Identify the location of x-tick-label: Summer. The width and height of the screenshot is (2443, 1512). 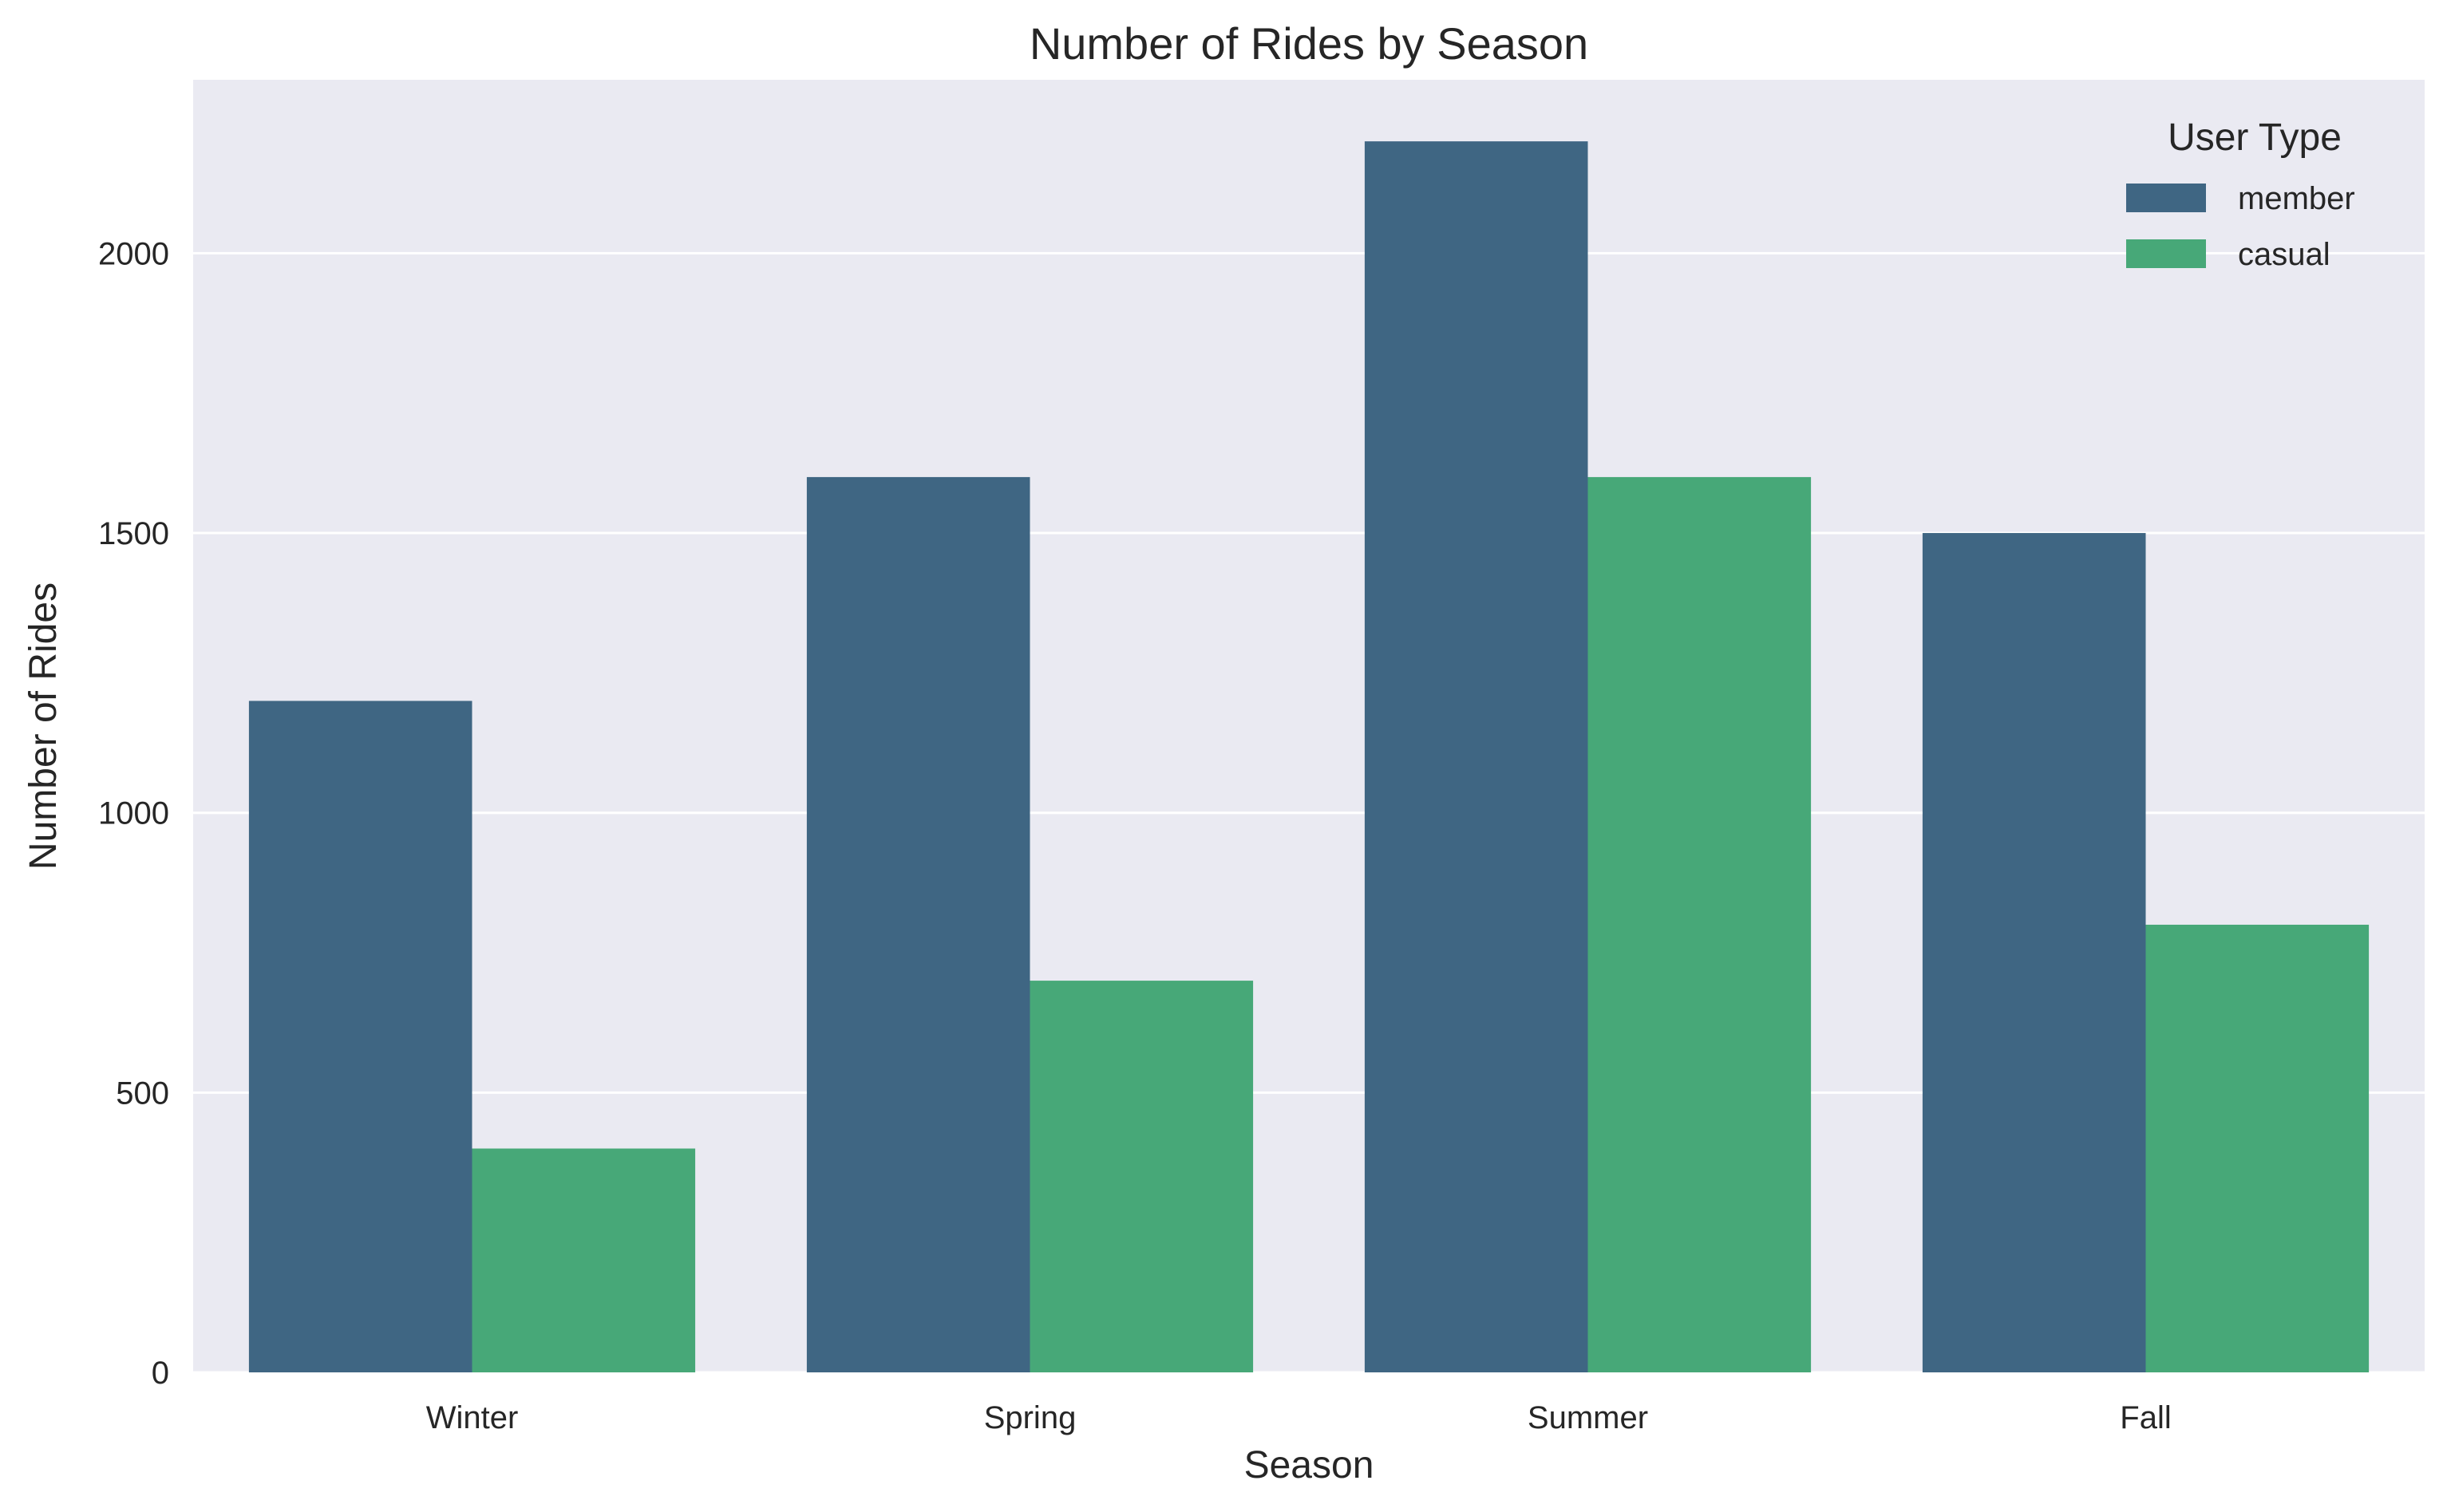
(1588, 1417).